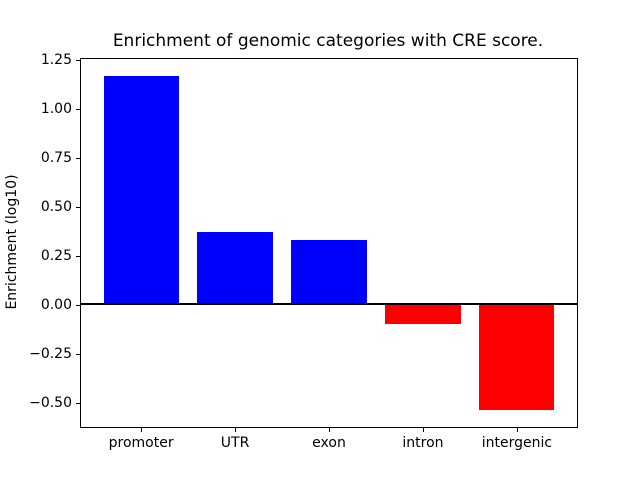 The width and height of the screenshot is (640, 480). What do you see at coordinates (329, 304) in the screenshot?
I see `zero-line` at bounding box center [329, 304].